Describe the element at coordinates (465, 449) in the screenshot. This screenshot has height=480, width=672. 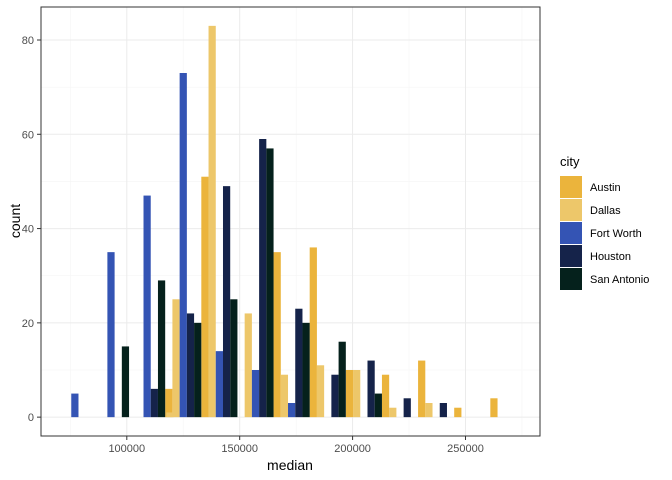
I see `x-tick-label: 250000` at that location.